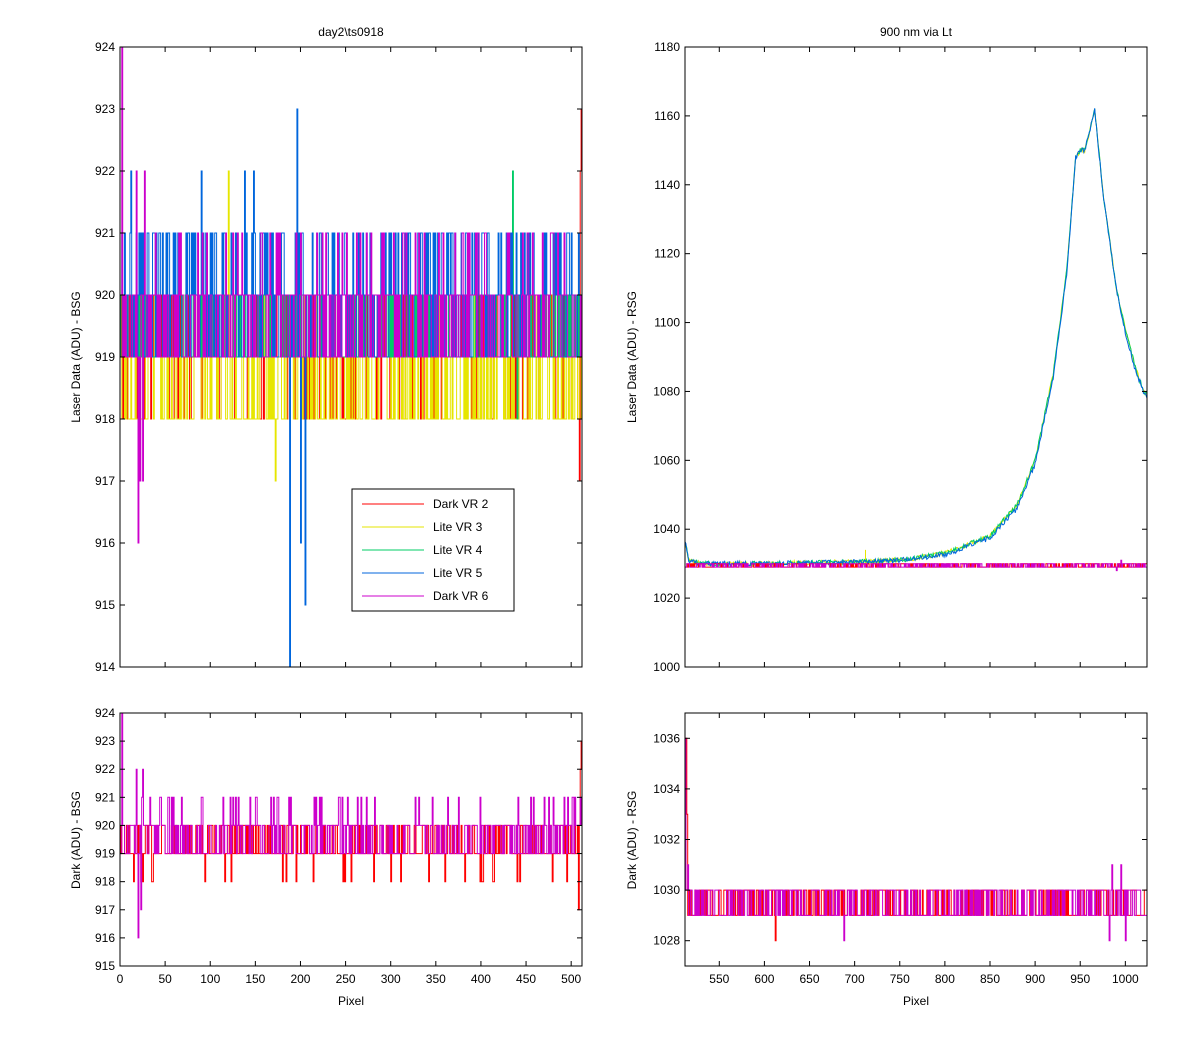 The height and width of the screenshot is (1050, 1200). I want to click on legend-label-lite-vr5: Lite VR 5, so click(458, 573).